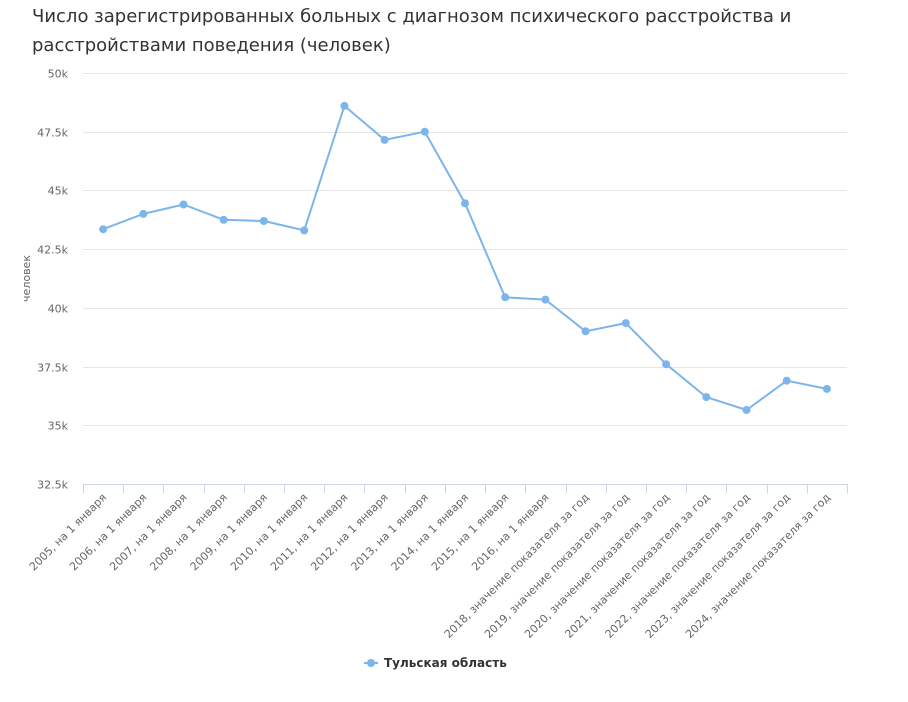 The image size is (908, 702). I want to click on x-tick-label: 2011, на 1 января, so click(309, 532).